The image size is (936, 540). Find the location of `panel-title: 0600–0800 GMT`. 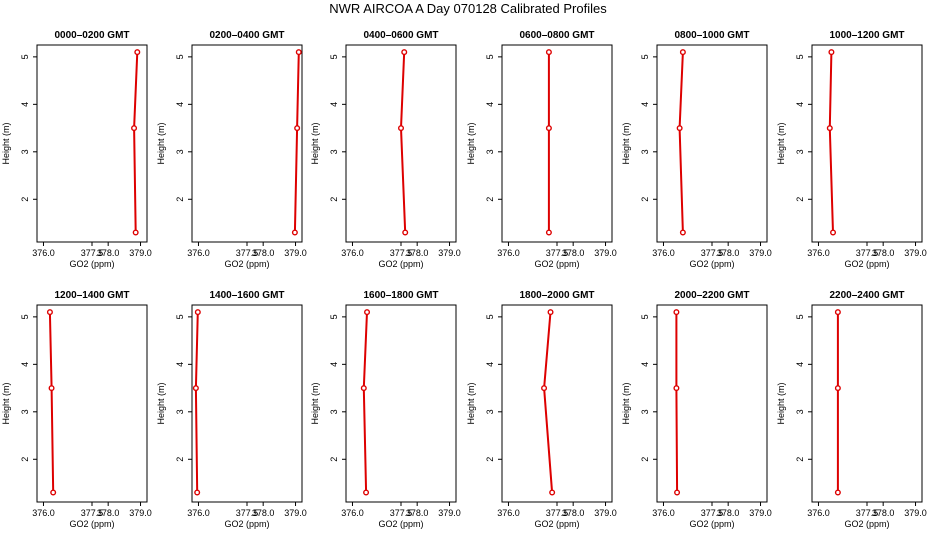

panel-title: 0600–0800 GMT is located at coordinates (556, 35).